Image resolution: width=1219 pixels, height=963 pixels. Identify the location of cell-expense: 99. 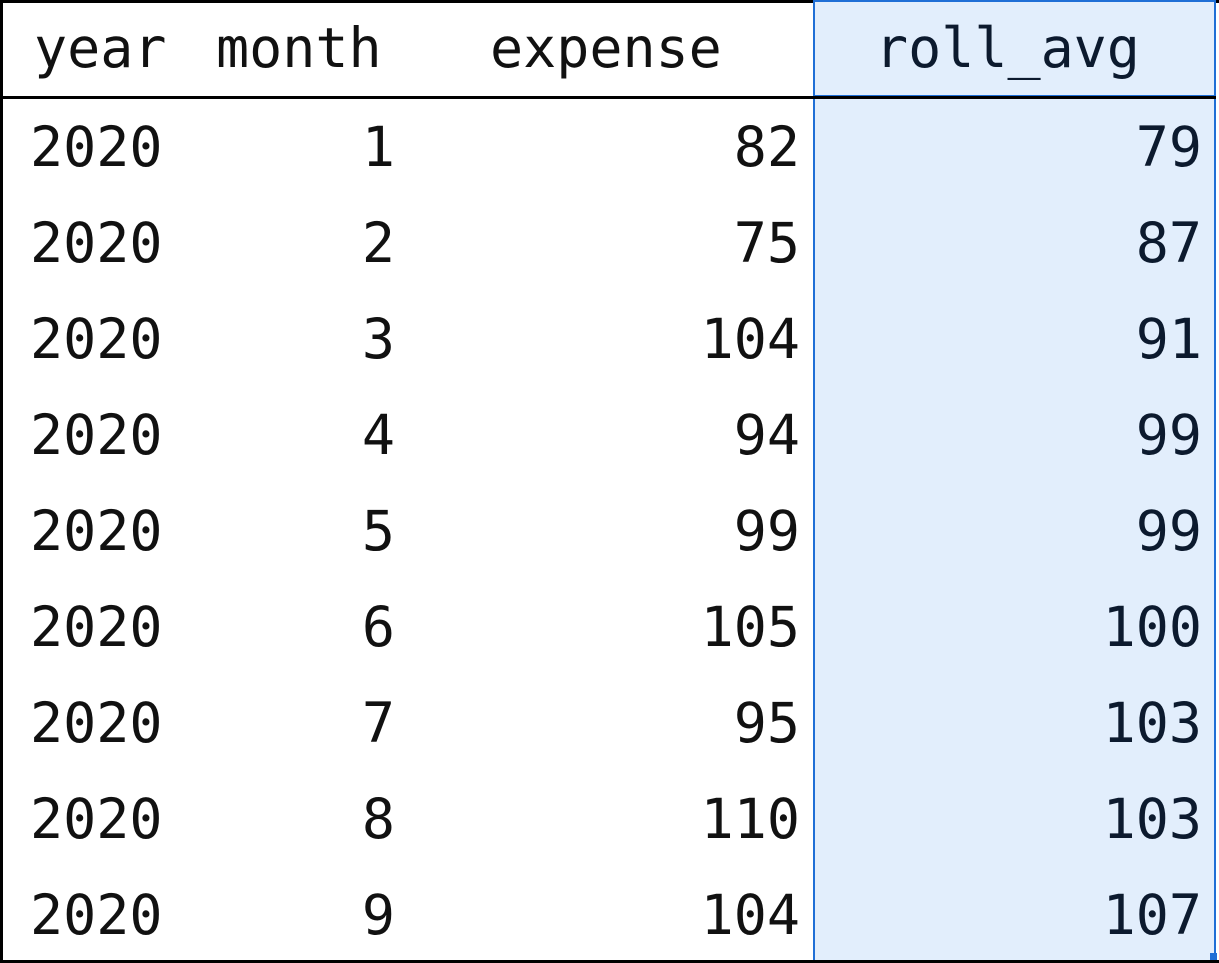
(766, 531).